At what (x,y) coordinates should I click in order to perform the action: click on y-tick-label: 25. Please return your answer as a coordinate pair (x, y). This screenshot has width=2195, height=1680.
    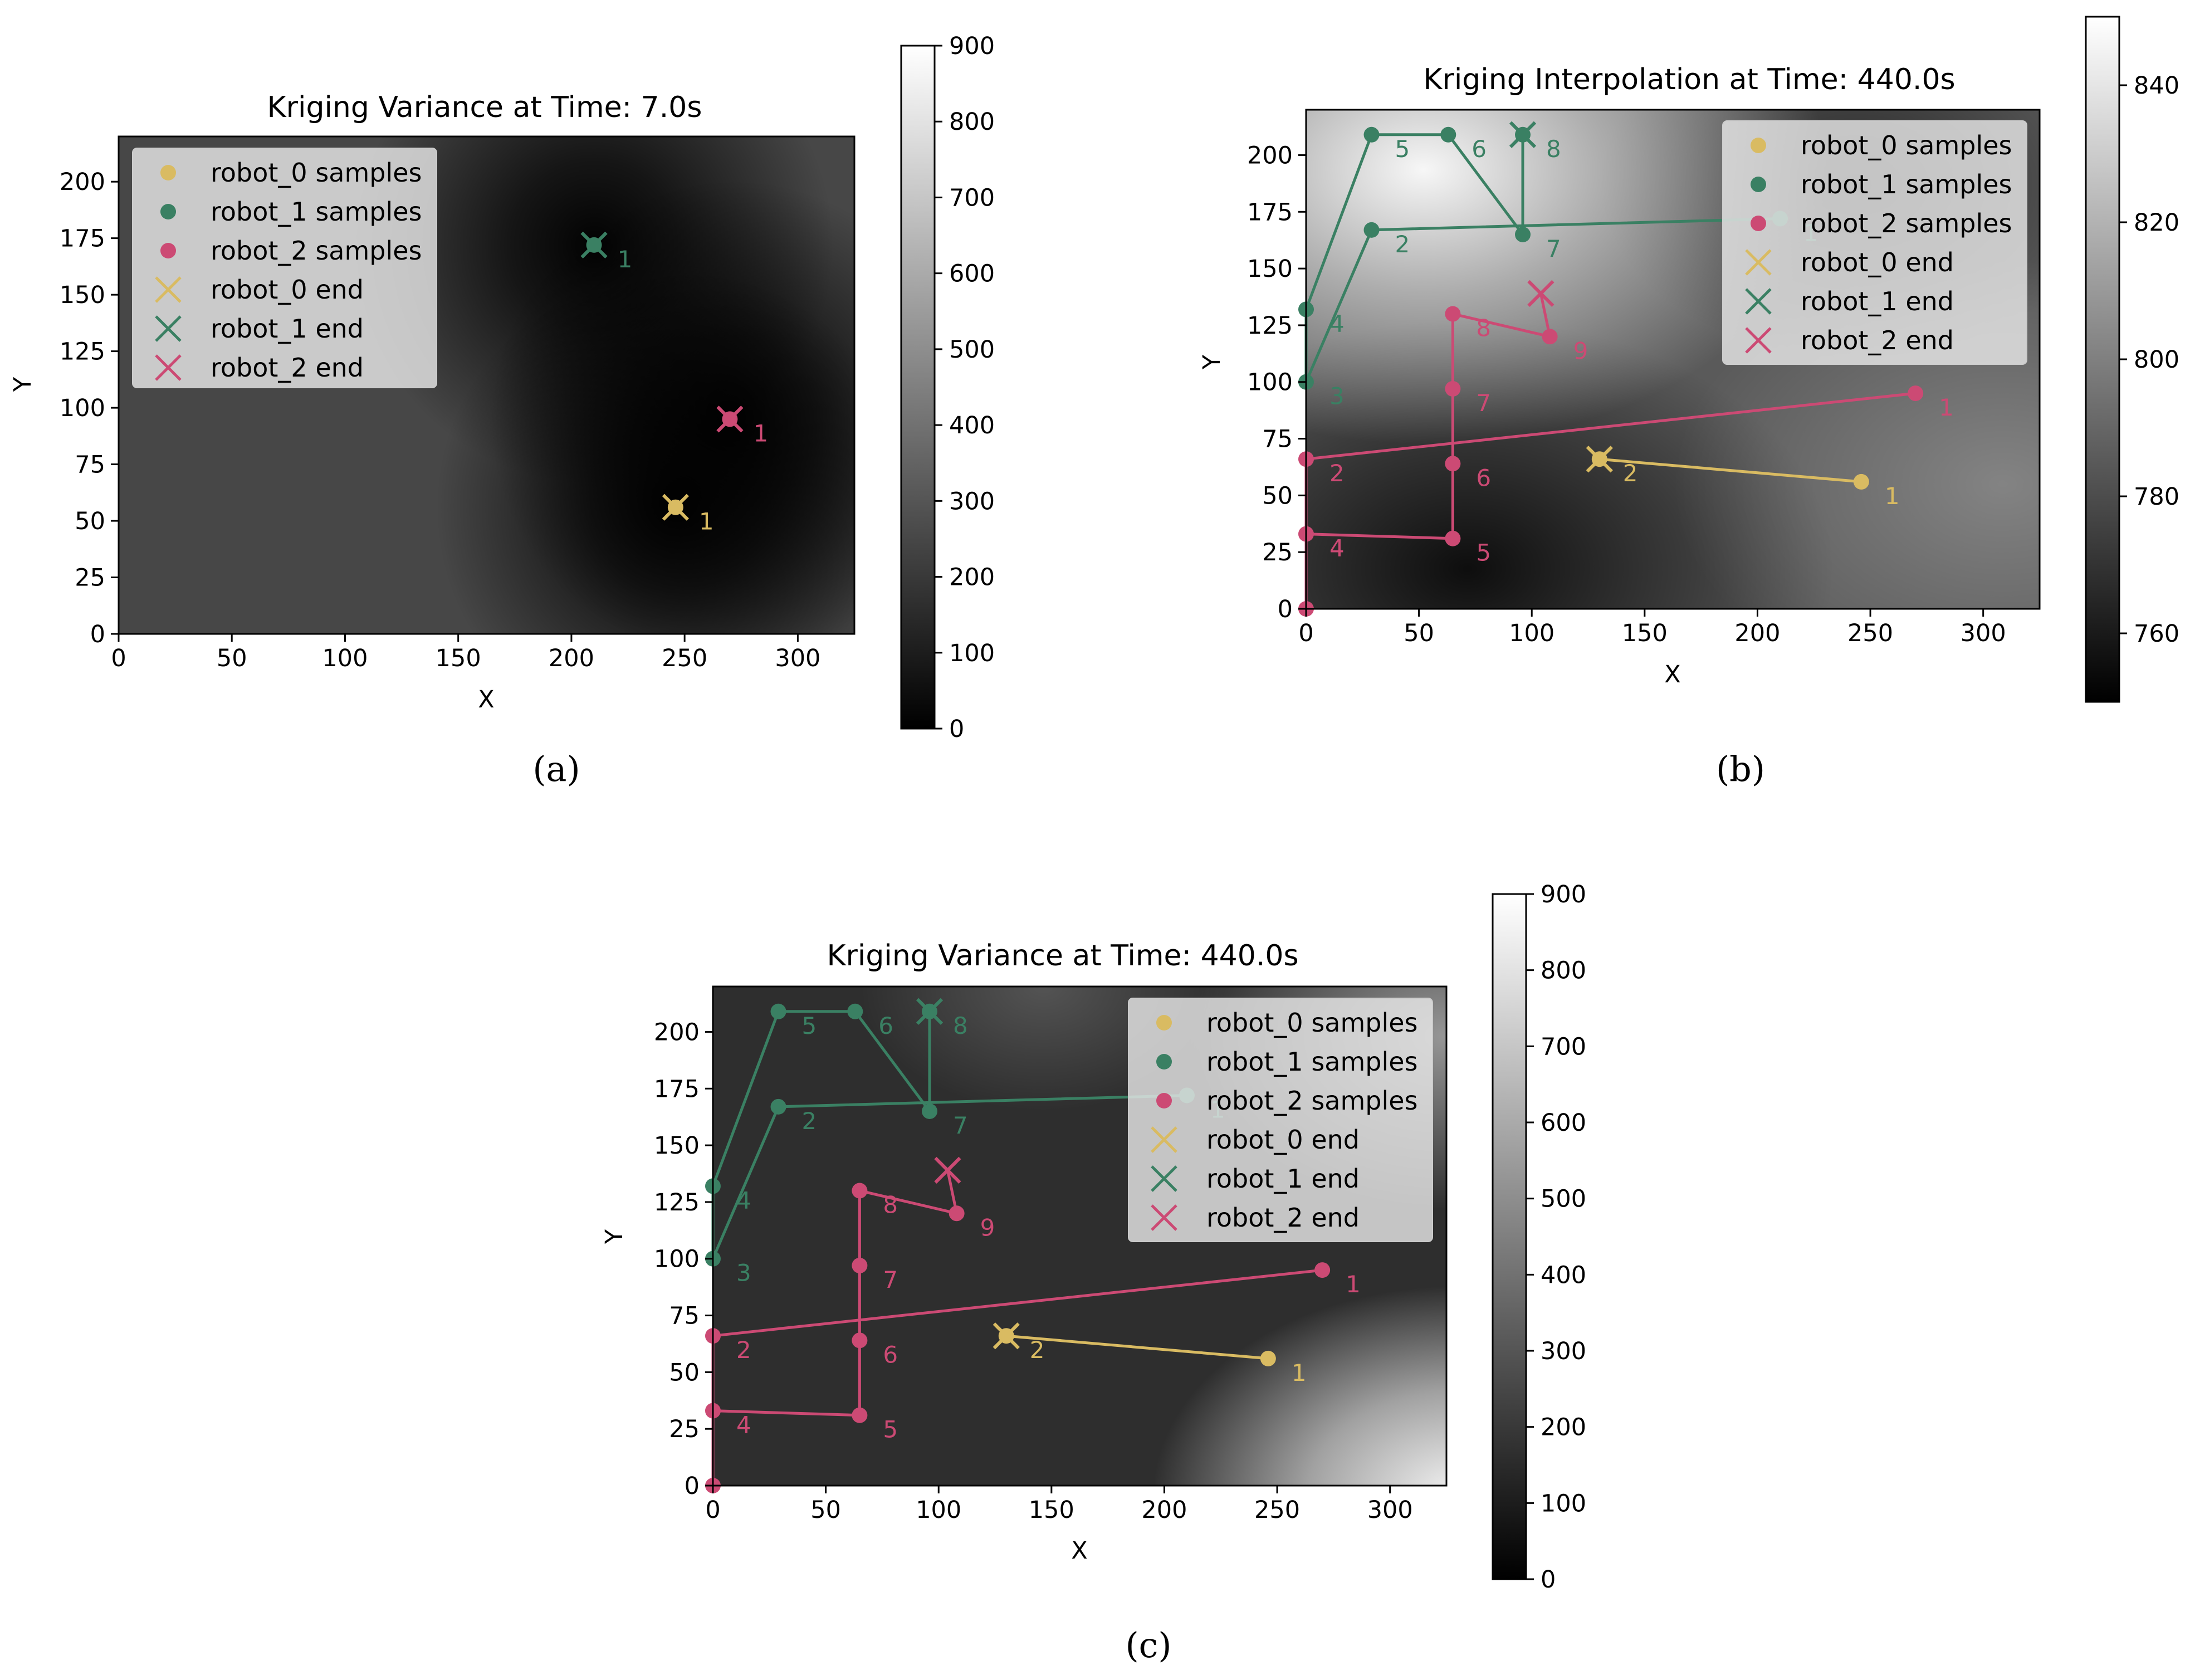
    Looking at the image, I should click on (1277, 552).